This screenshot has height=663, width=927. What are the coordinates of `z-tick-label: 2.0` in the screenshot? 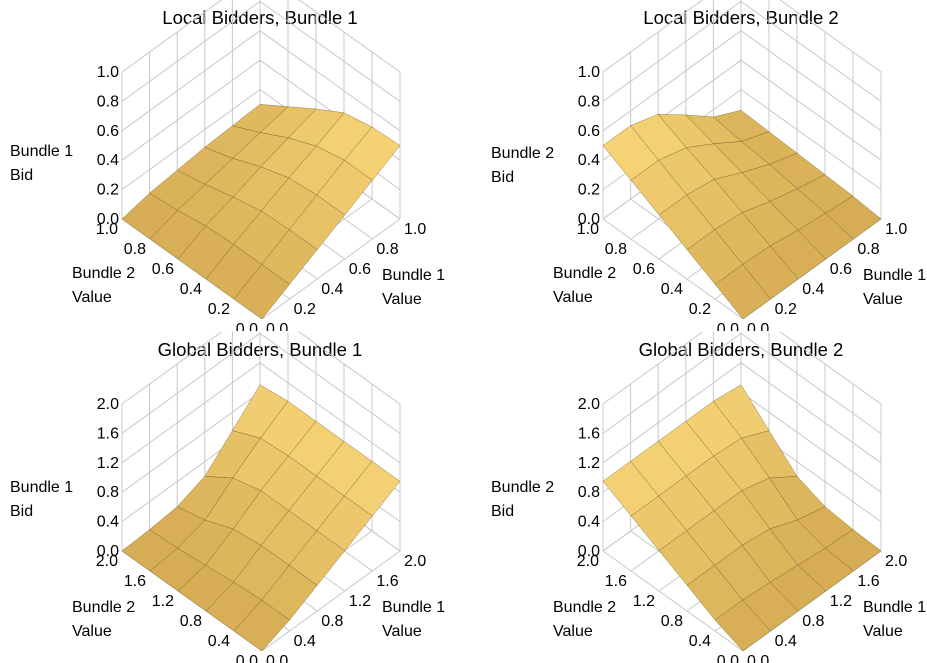 It's located at (108, 404).